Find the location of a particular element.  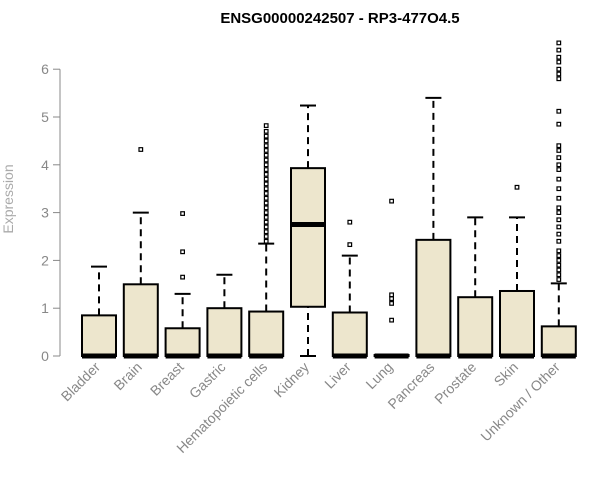

y-tick-label: 2 is located at coordinates (45, 260).